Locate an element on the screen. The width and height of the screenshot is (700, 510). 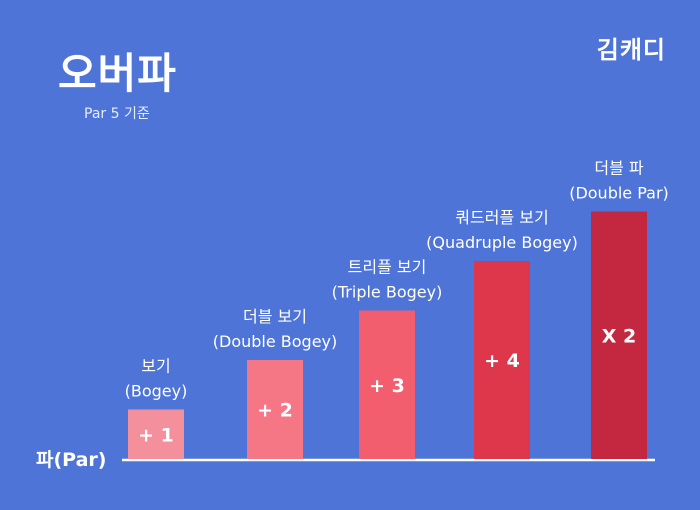
category-label-ko: 더블 보기 is located at coordinates (275, 316).